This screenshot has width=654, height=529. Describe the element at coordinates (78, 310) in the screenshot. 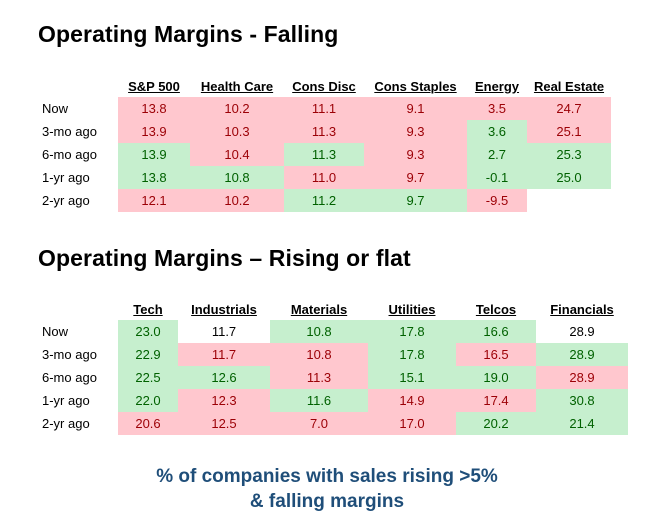

I see `row-header-corner` at that location.